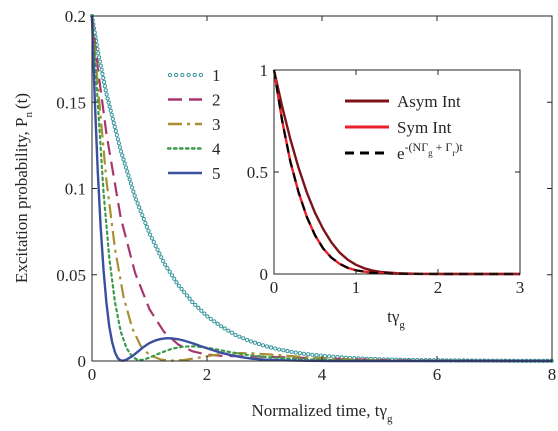 Image resolution: width=558 pixels, height=431 pixels. Describe the element at coordinates (207, 374) in the screenshot. I see `main-x-tick-label: 2` at that location.